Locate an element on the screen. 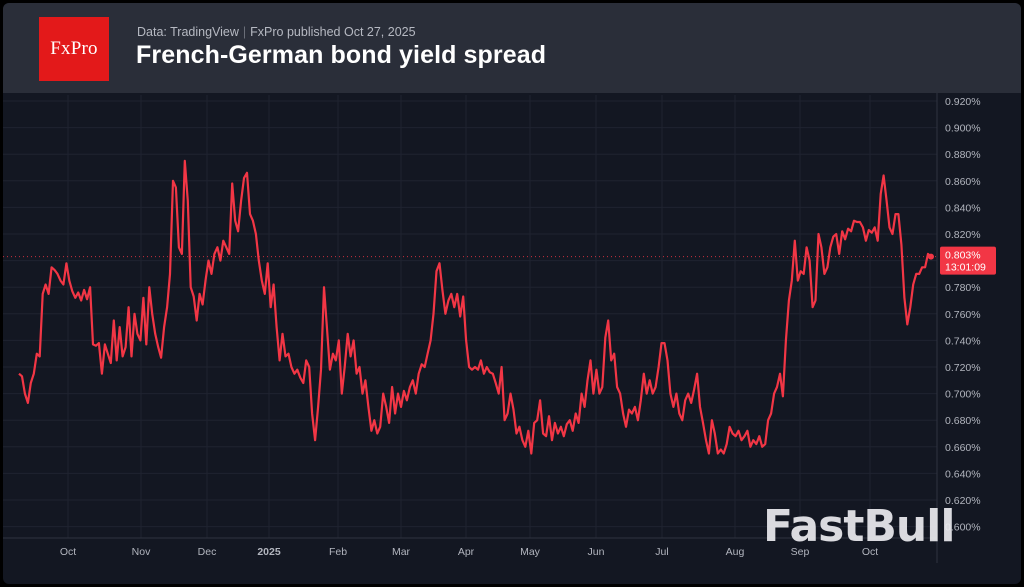  x-tick-label: Jul is located at coordinates (661, 552).